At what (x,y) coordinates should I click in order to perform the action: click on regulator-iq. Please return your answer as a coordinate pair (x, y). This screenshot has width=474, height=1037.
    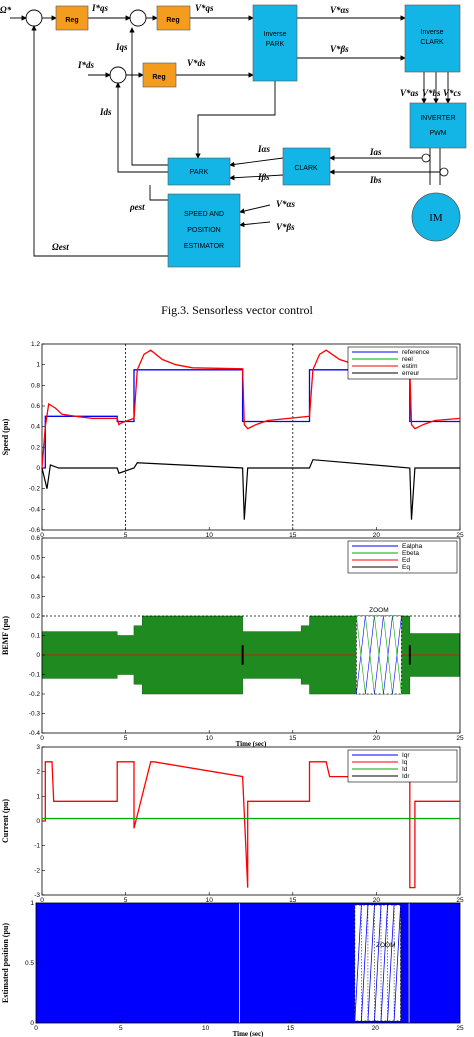
    Looking at the image, I should click on (173, 18).